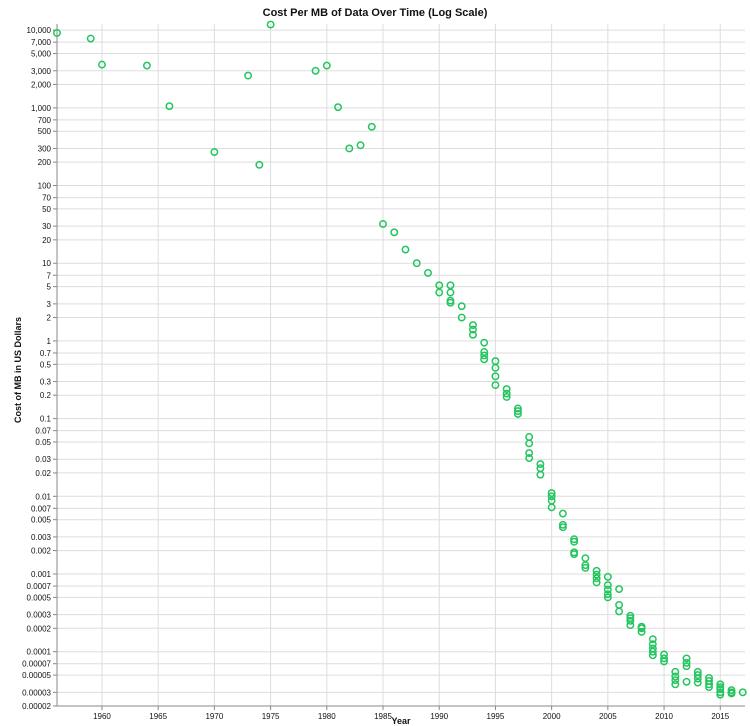  Describe the element at coordinates (496, 716) in the screenshot. I see `x-tick-label: 1995` at that location.